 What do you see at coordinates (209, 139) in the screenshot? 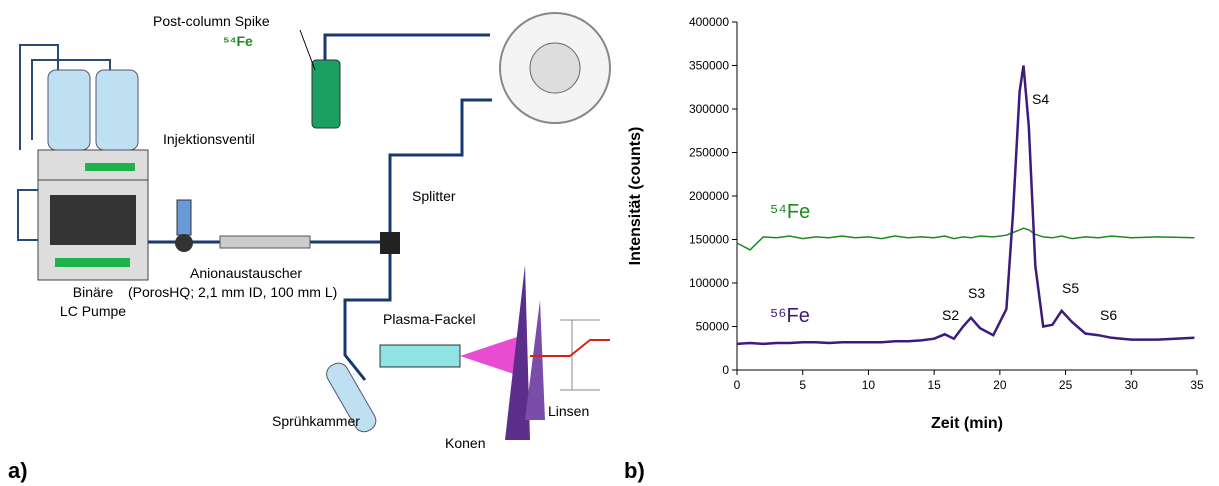
I see `label: Injektionsventil` at bounding box center [209, 139].